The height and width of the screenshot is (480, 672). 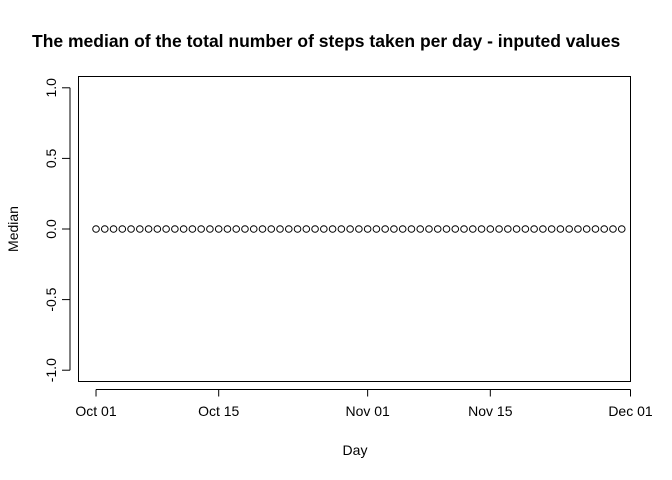 I want to click on x-tick-label: Oct 15, so click(x=218, y=411).